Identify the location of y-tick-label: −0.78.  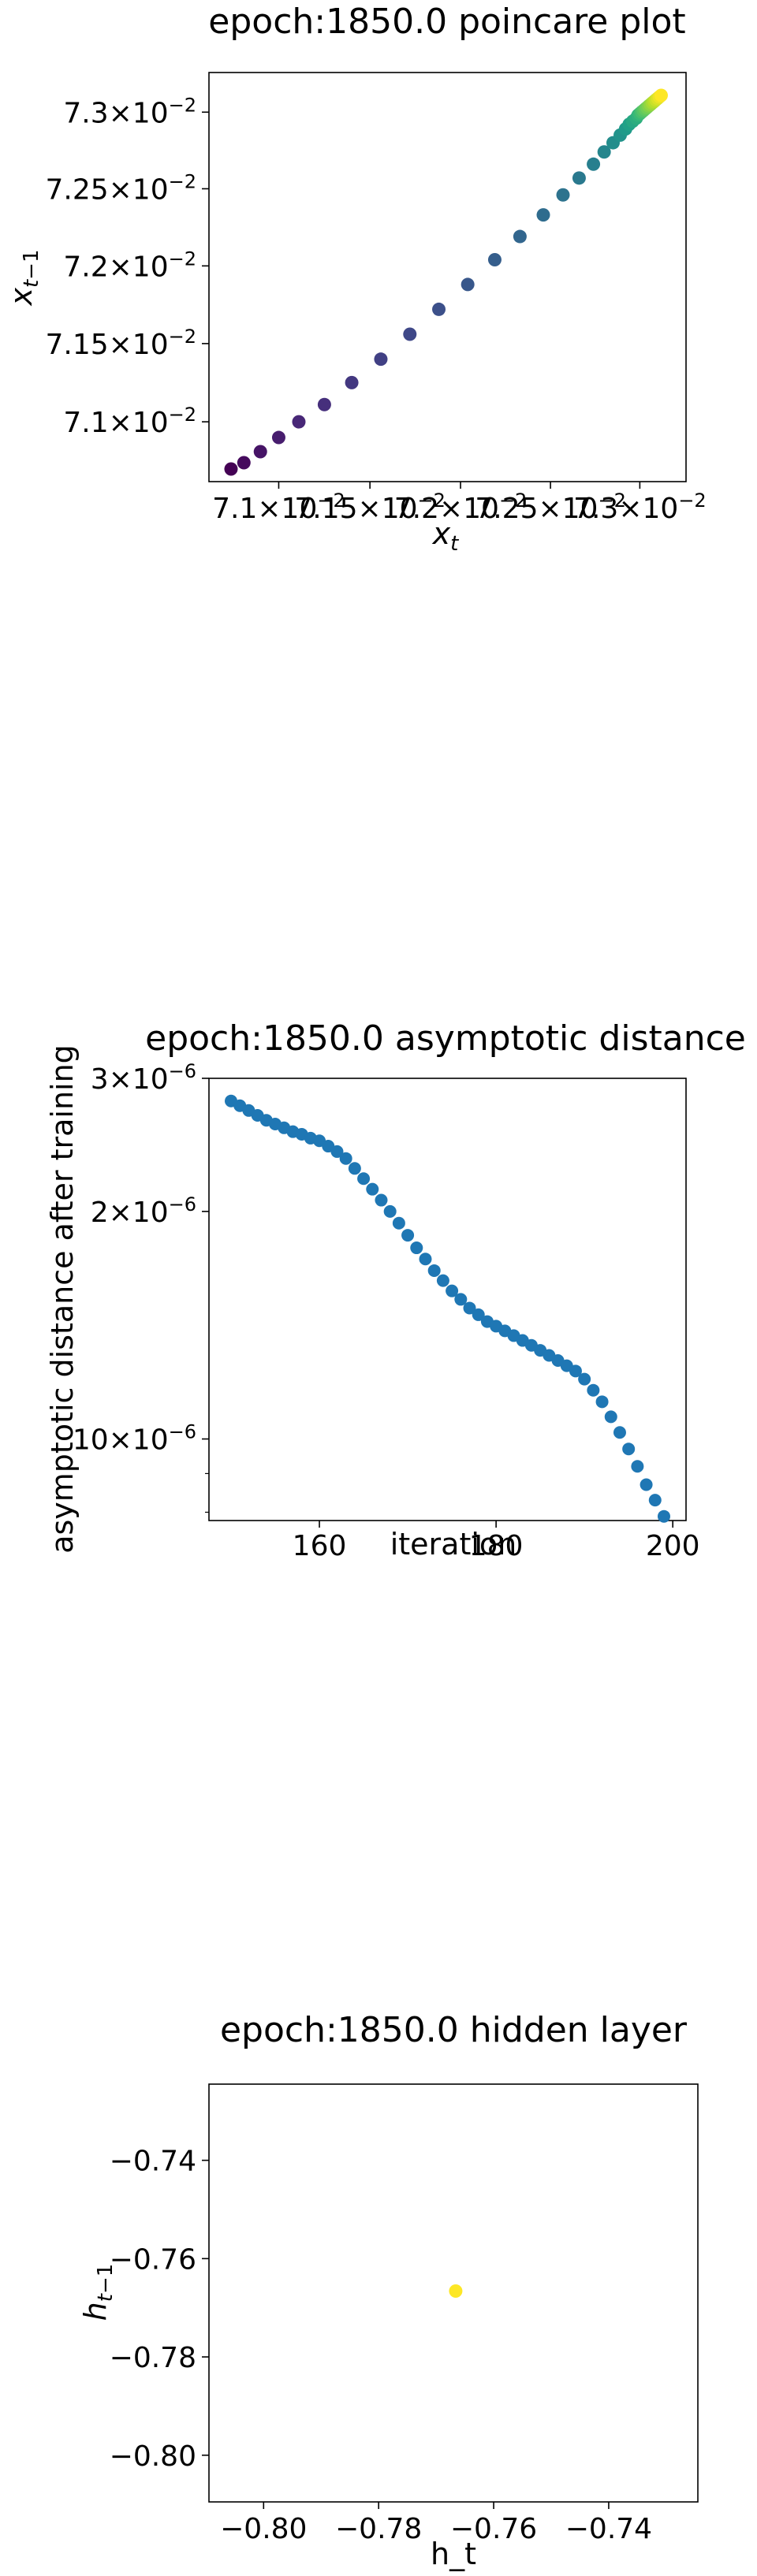
(153, 2358).